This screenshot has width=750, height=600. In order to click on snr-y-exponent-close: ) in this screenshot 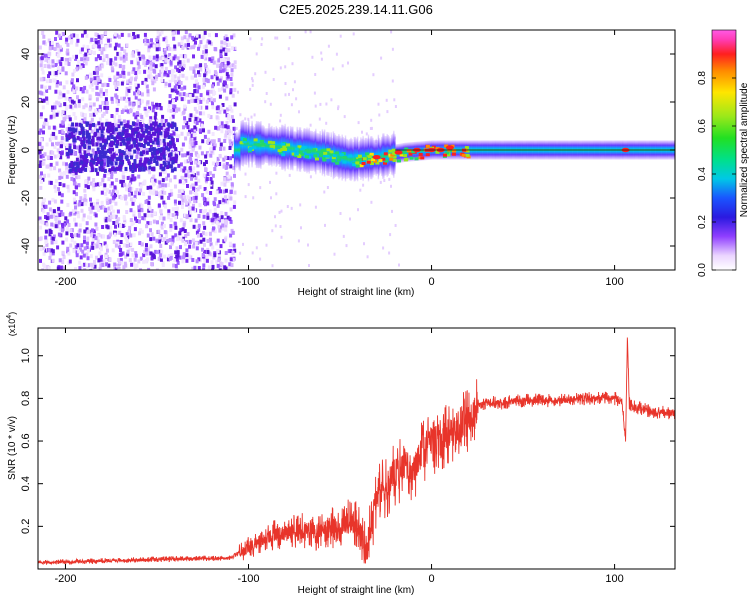, I will do `click(12, 313)`.